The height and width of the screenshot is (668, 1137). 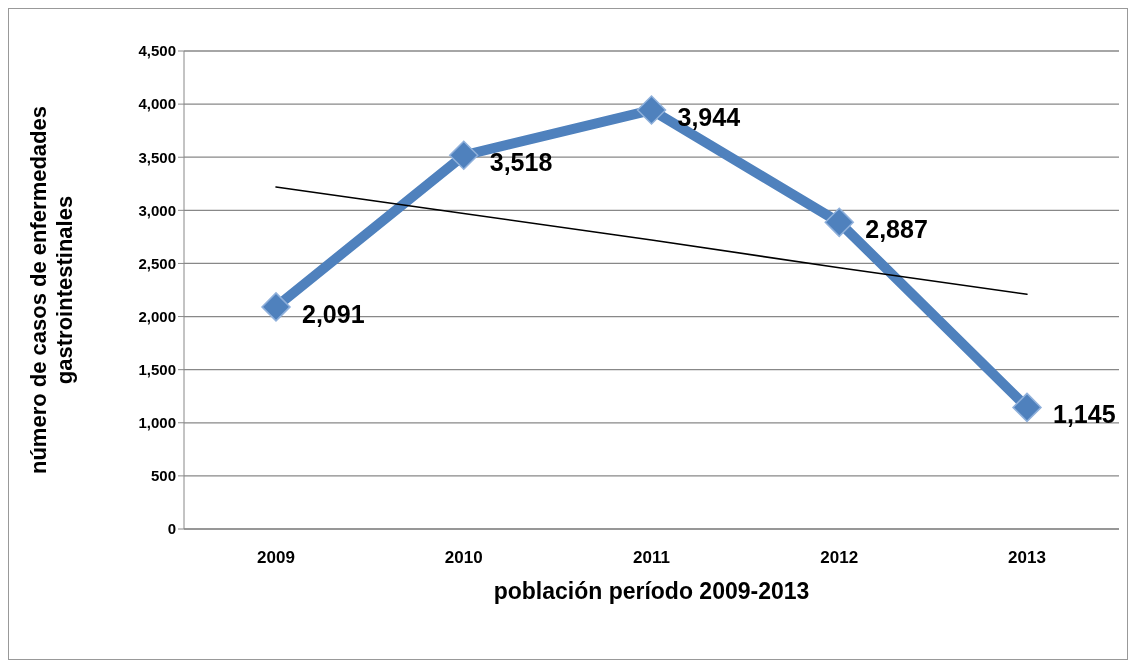 I want to click on x-tick-label: 2013, so click(x=1027, y=558).